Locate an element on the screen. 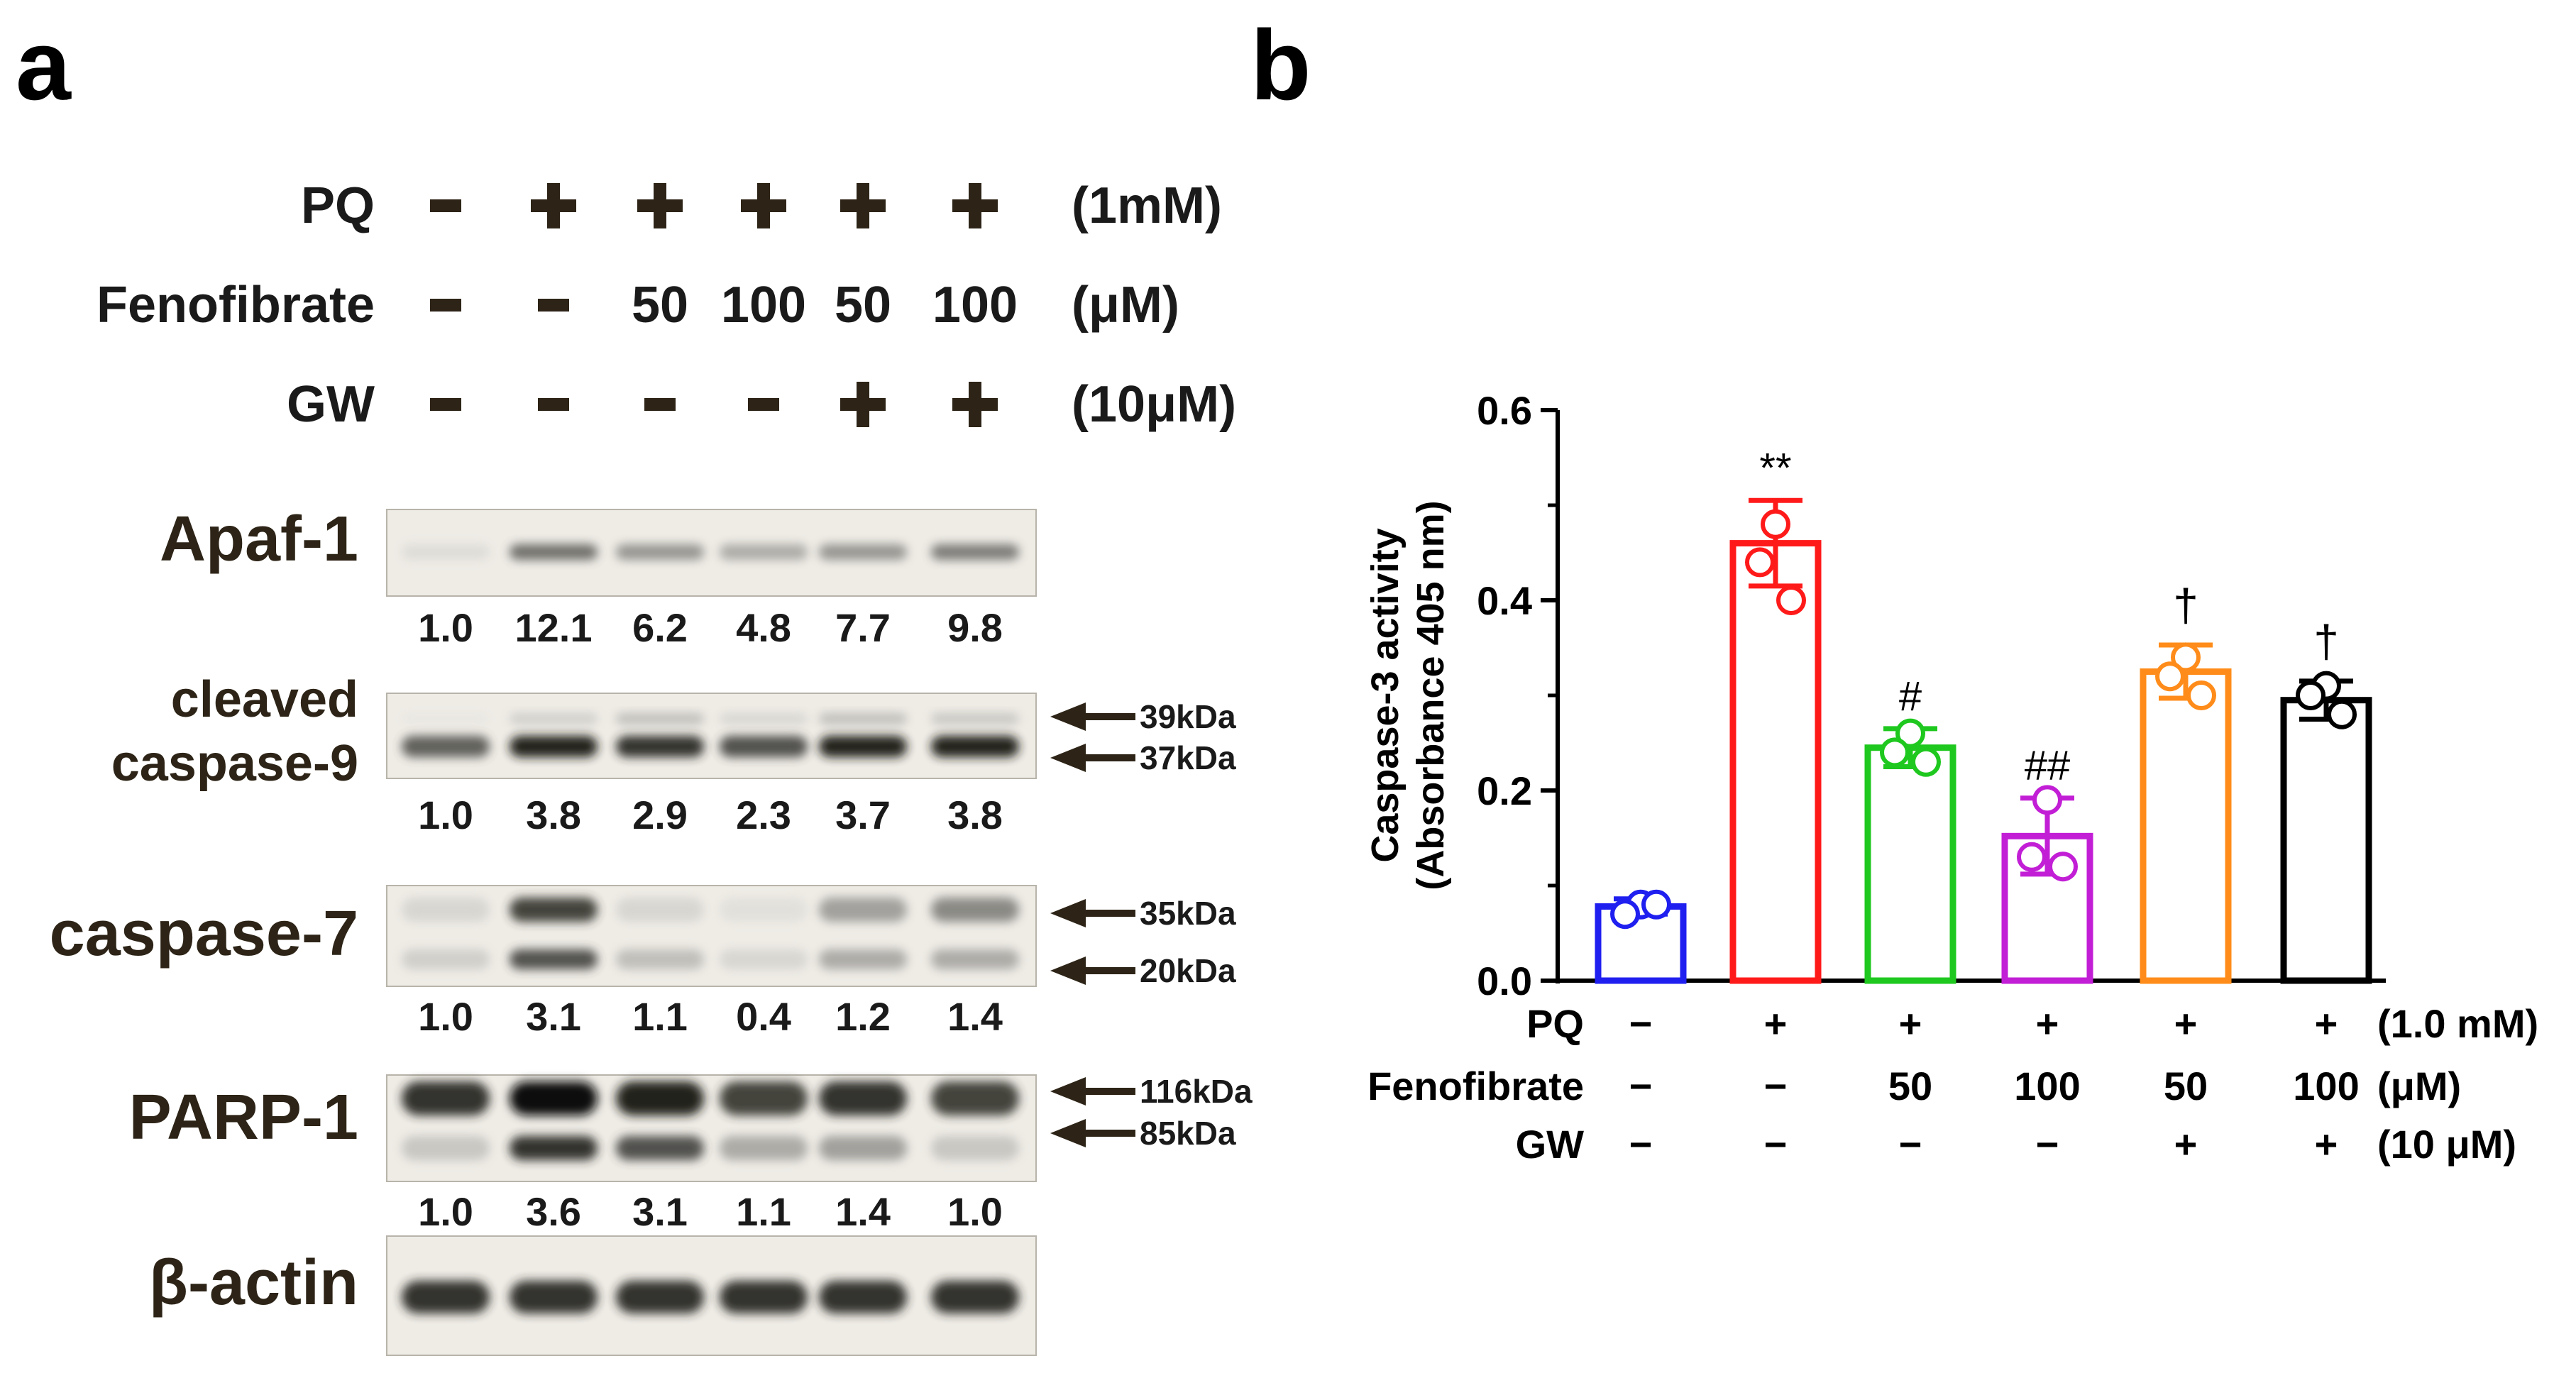 This screenshot has width=2576, height=1378. bar is located at coordinates (1910, 864).